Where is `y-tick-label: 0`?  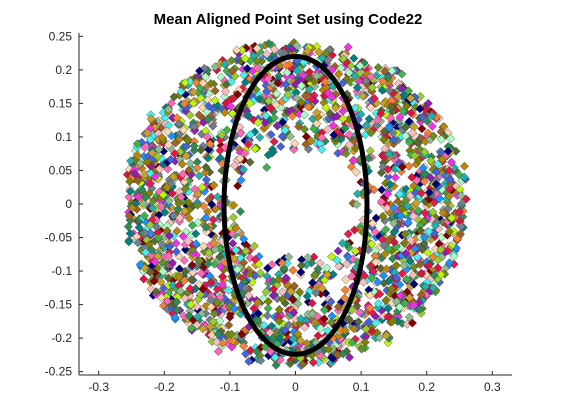
y-tick-label: 0 is located at coordinates (68, 204).